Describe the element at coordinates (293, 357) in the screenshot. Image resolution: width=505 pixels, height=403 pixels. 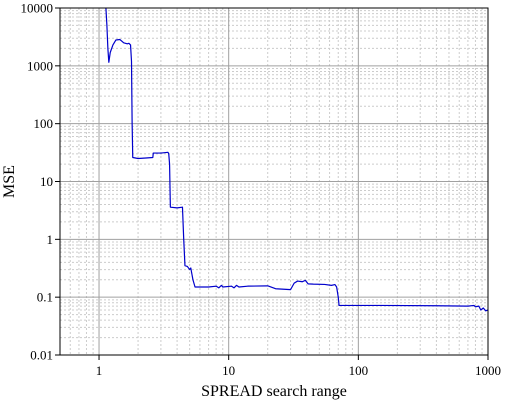
I see `x-tick-marks` at that location.